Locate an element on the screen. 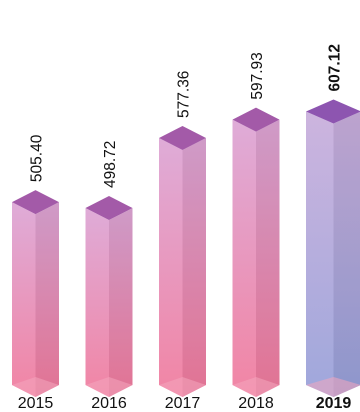 The height and width of the screenshot is (412, 360). bar-2017-left-face is located at coordinates (171, 267).